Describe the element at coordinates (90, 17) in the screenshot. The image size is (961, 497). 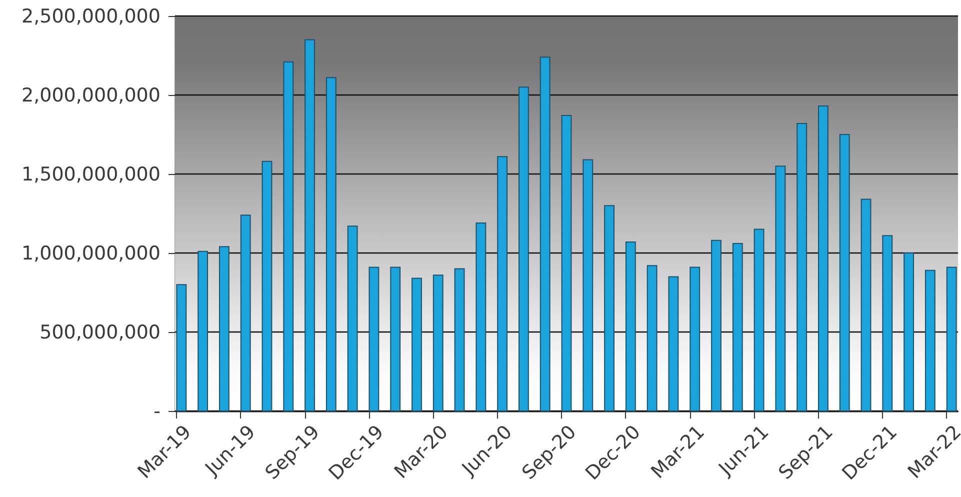
I see `y-tick-label: 2,500,000,000` at that location.